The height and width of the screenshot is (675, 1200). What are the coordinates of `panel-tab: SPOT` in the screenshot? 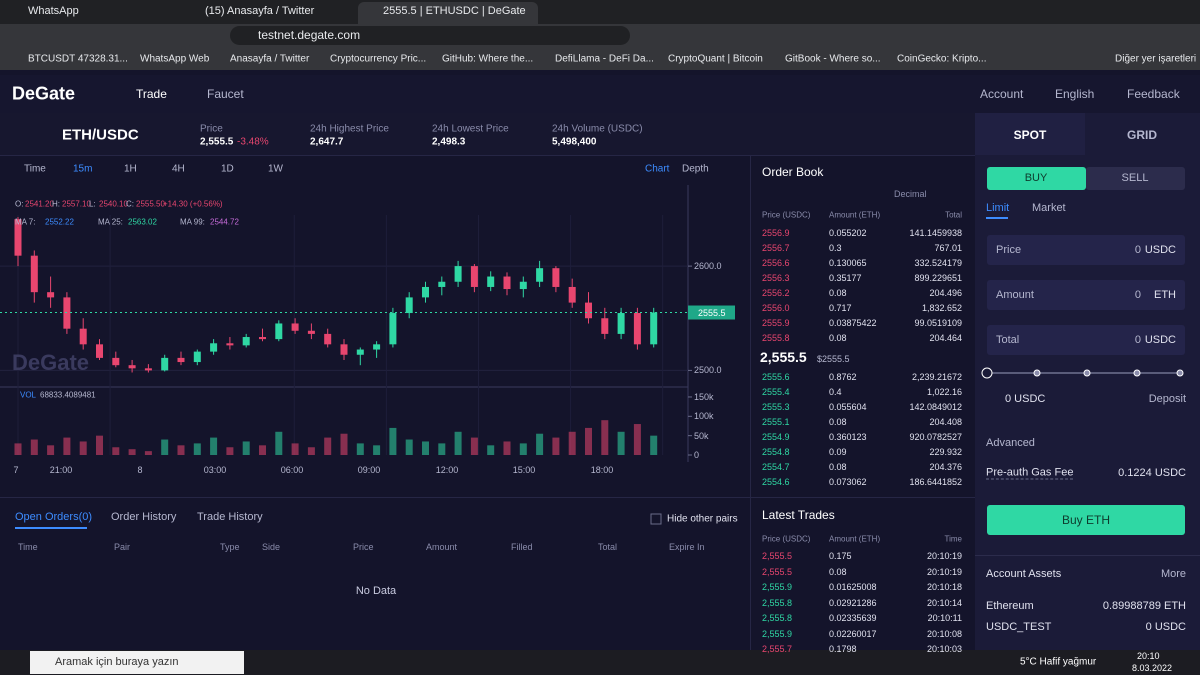 It's located at (1030, 135).